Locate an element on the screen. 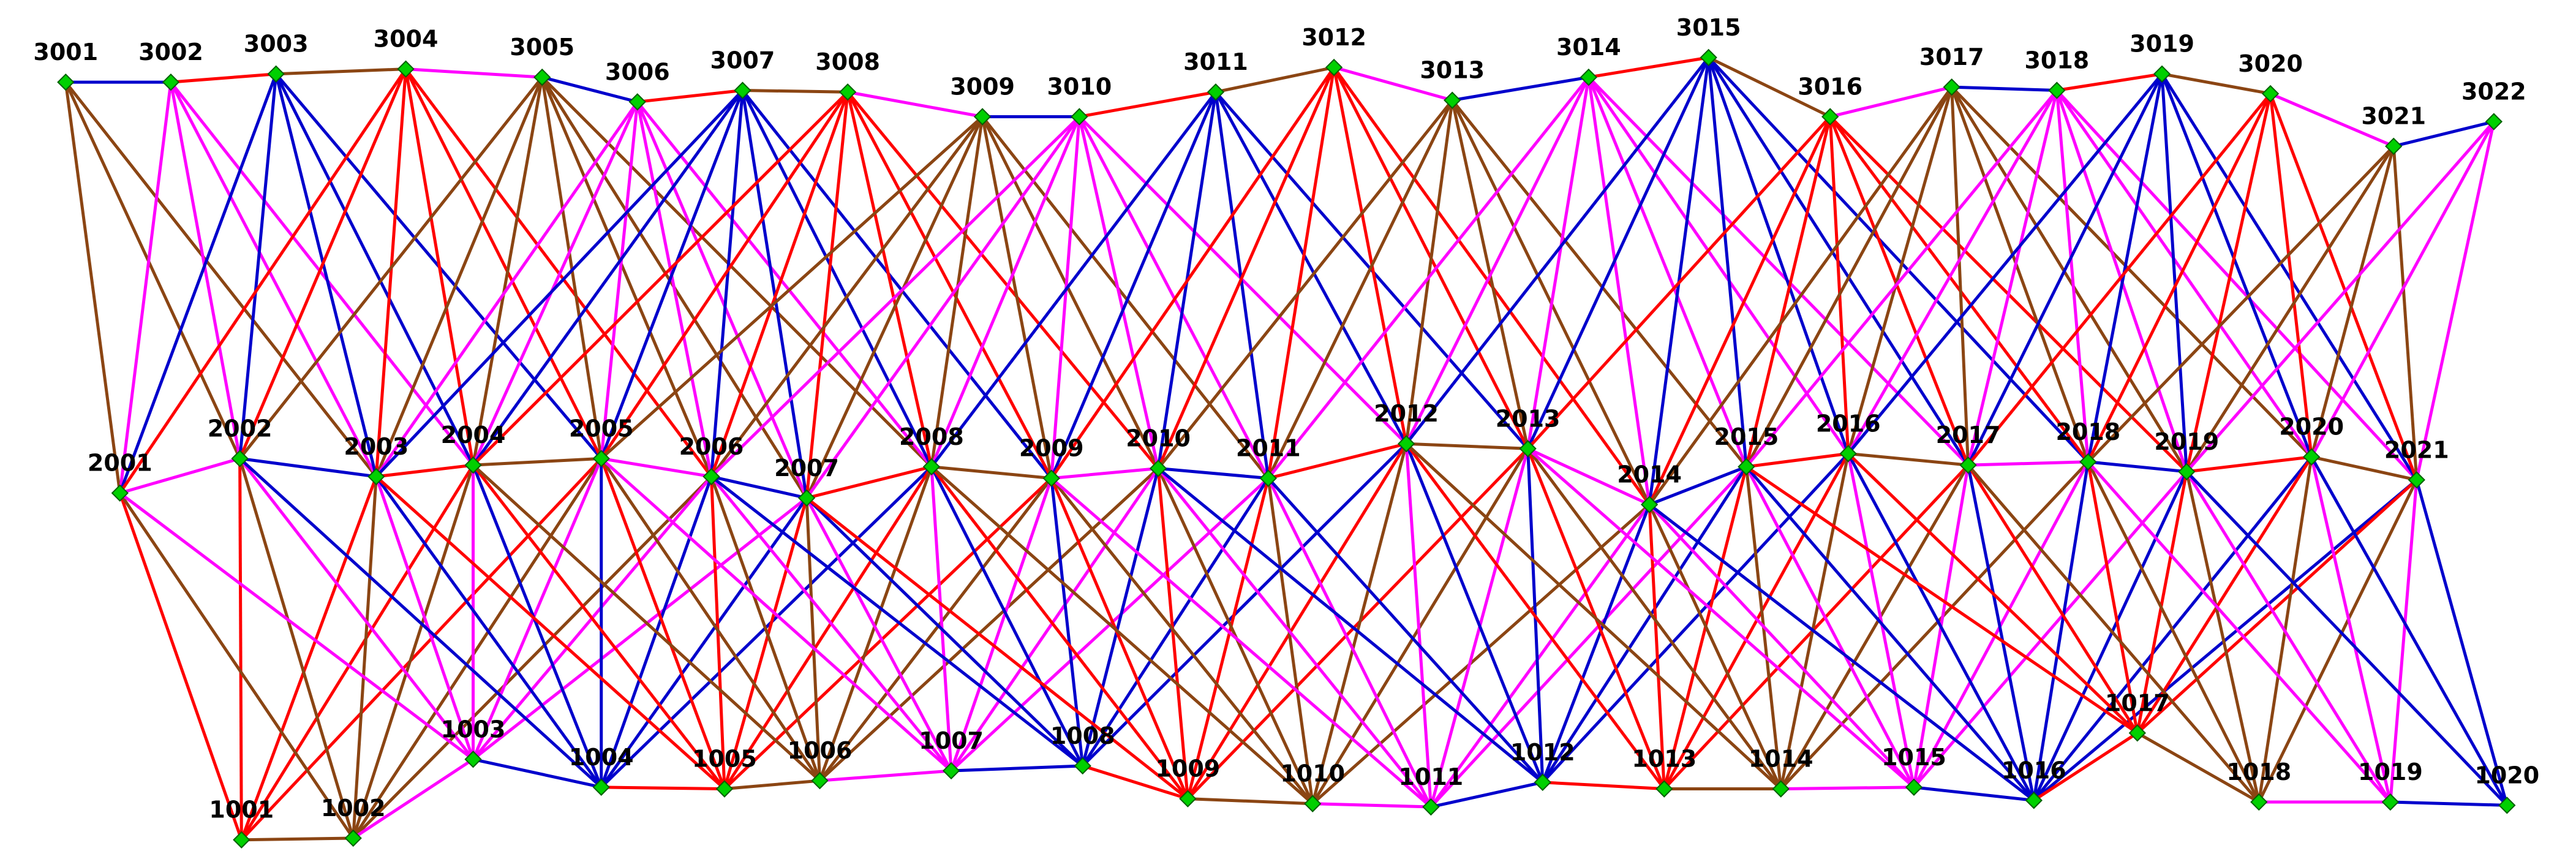  node-label: 3007 is located at coordinates (742, 61).